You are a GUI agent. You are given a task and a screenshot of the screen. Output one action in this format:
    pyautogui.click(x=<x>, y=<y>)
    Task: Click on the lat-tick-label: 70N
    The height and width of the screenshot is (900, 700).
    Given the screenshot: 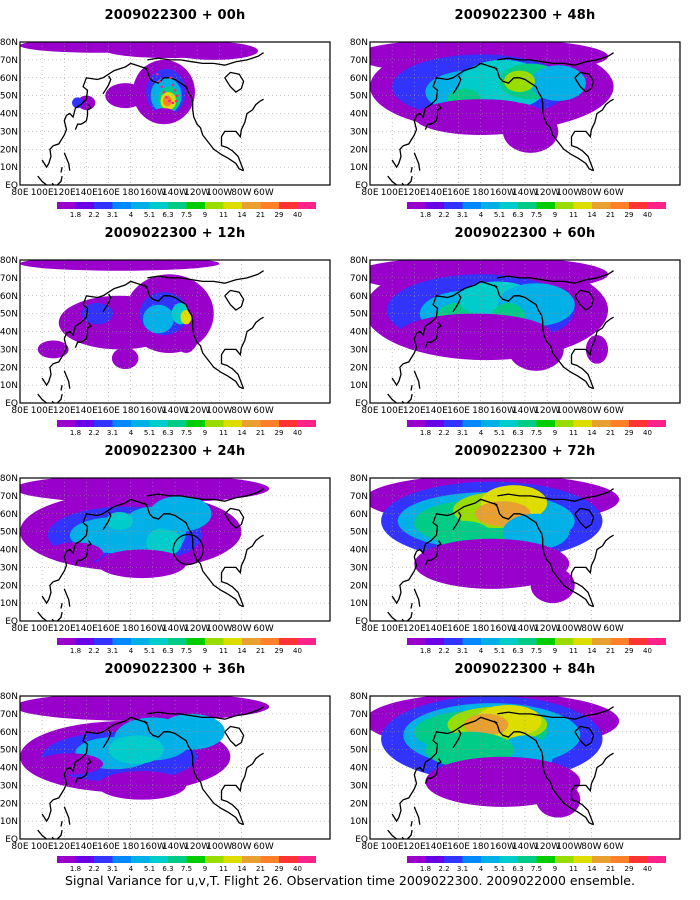 What is the action you would take?
    pyautogui.click(x=9, y=279)
    